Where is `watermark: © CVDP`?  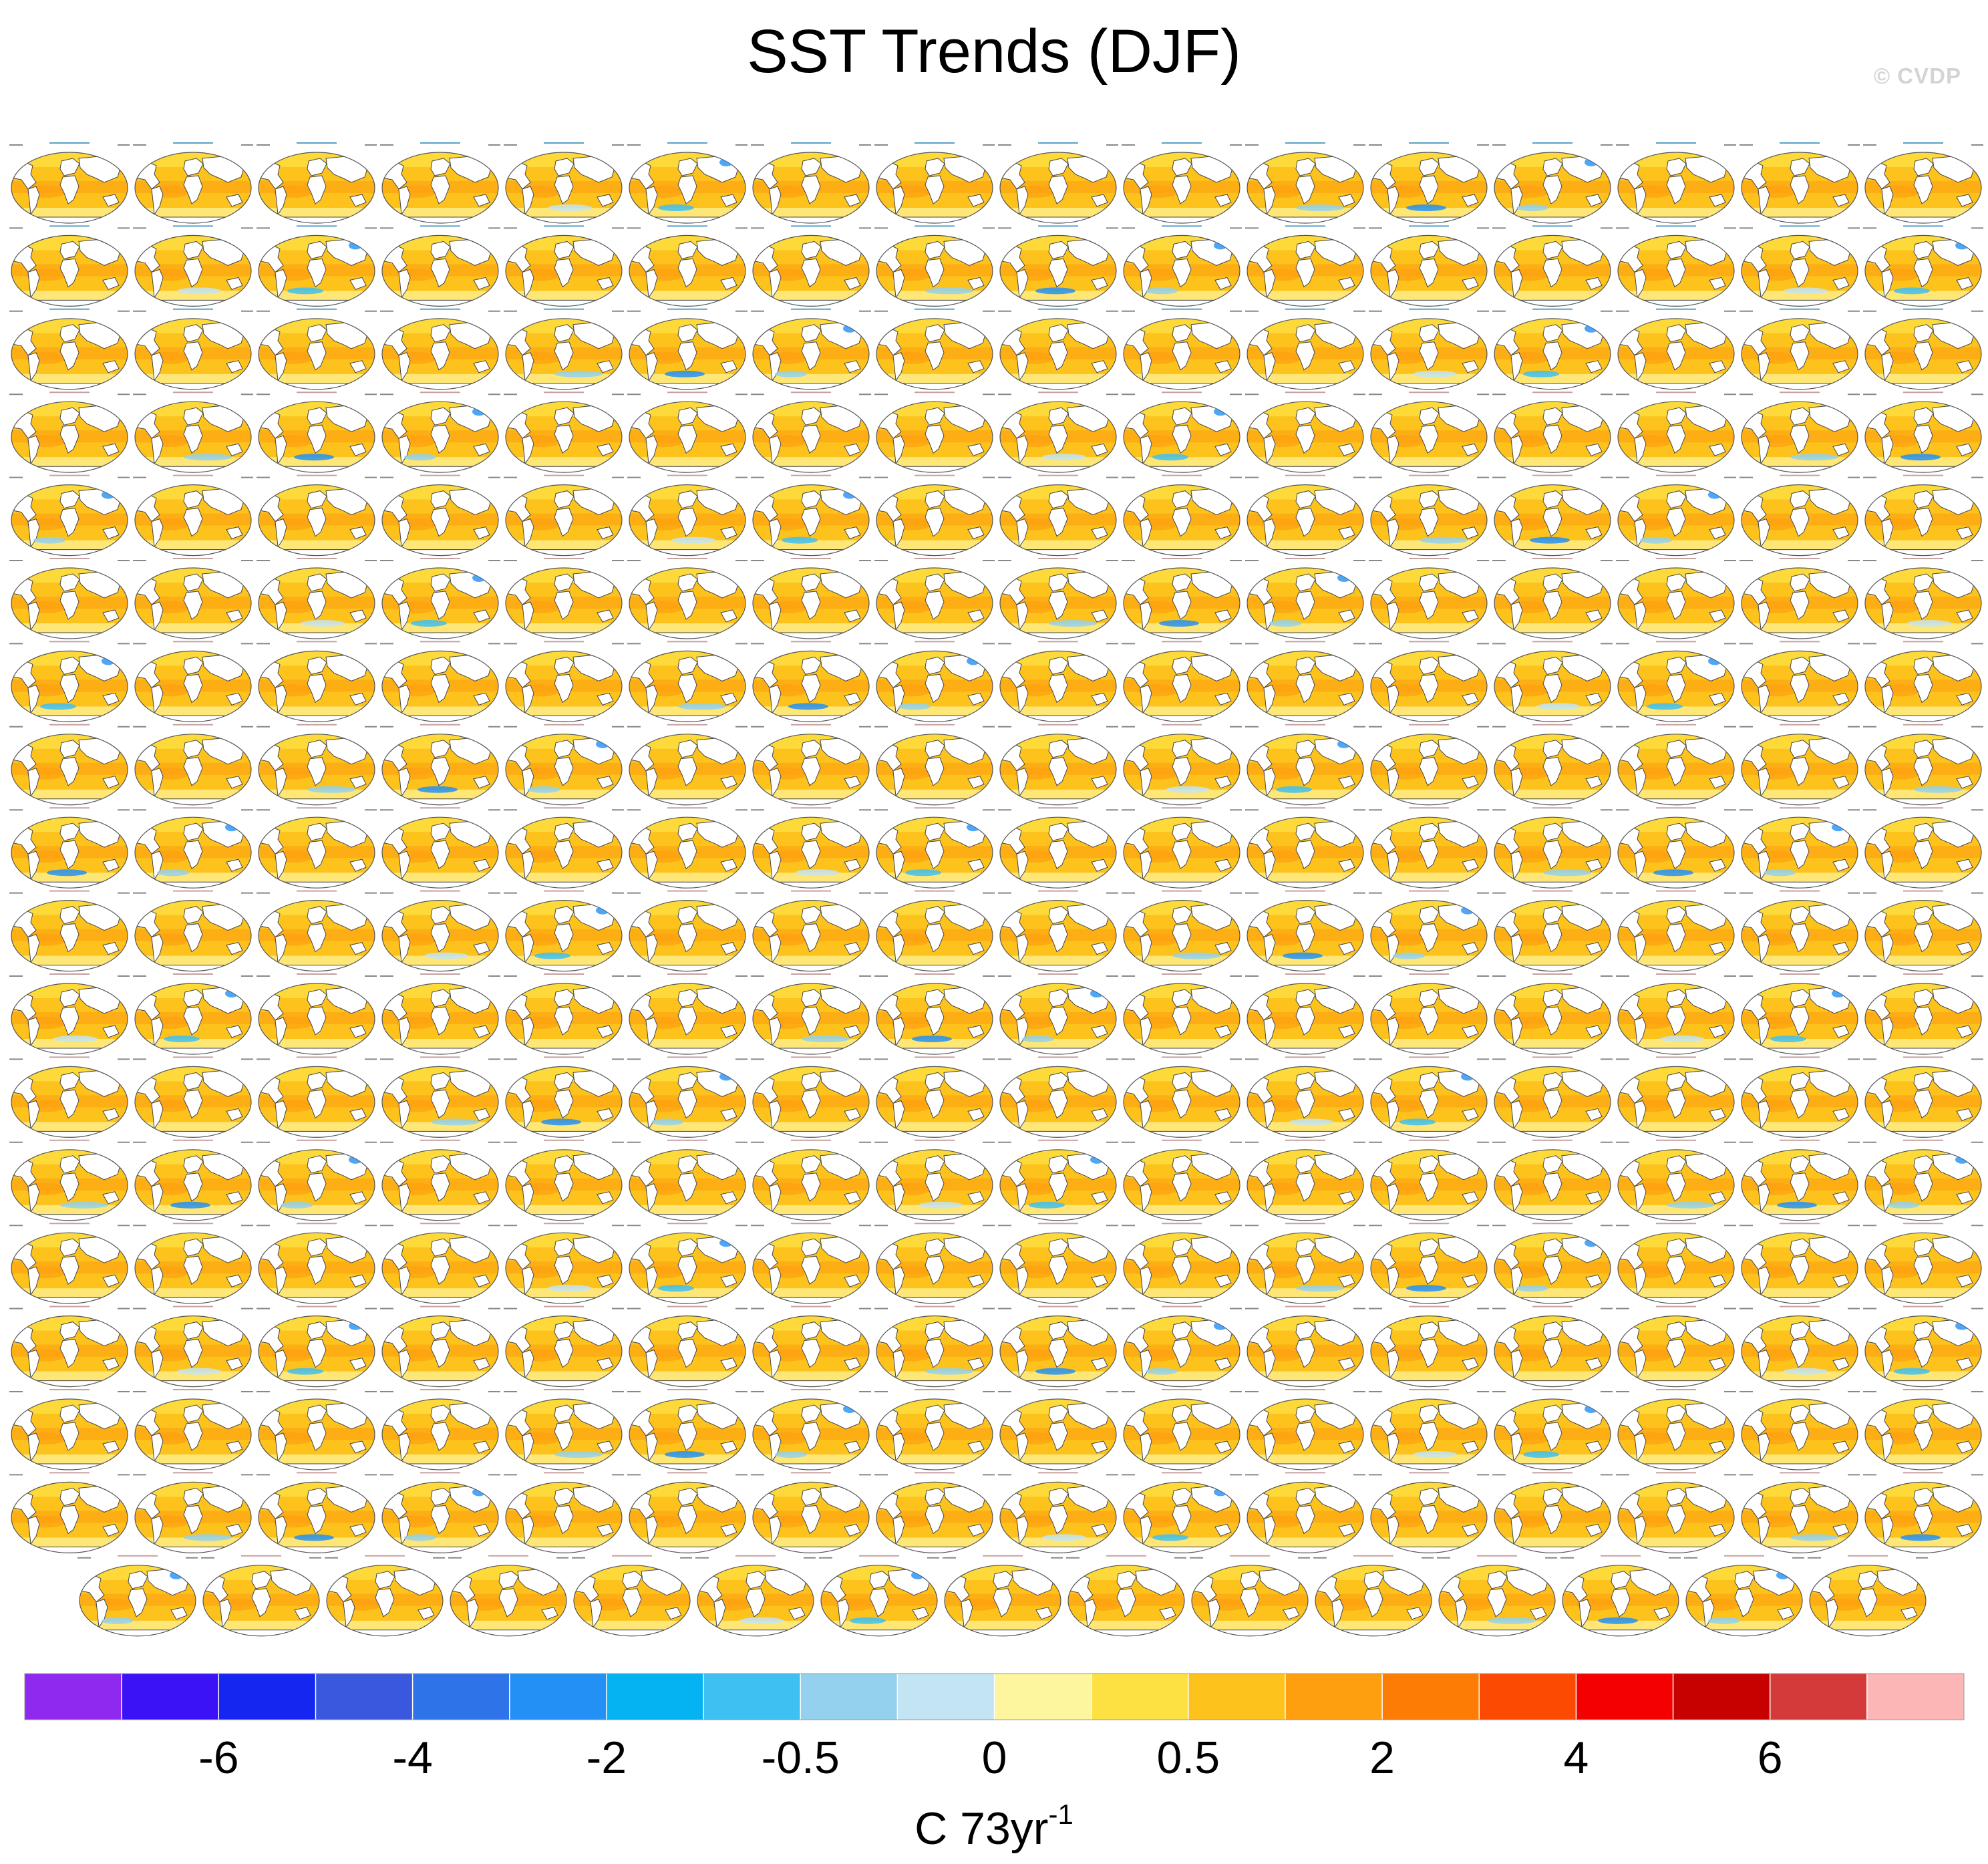 watermark: © CVDP is located at coordinates (1917, 75).